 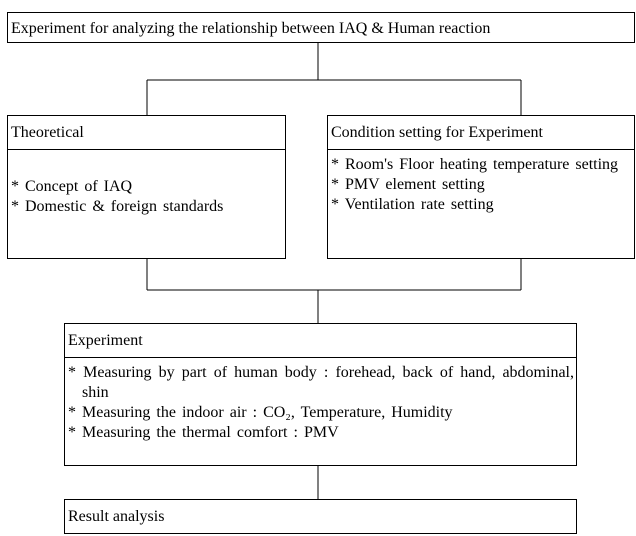 I want to click on box-header: Condition setting for Experiment, so click(x=481, y=133).